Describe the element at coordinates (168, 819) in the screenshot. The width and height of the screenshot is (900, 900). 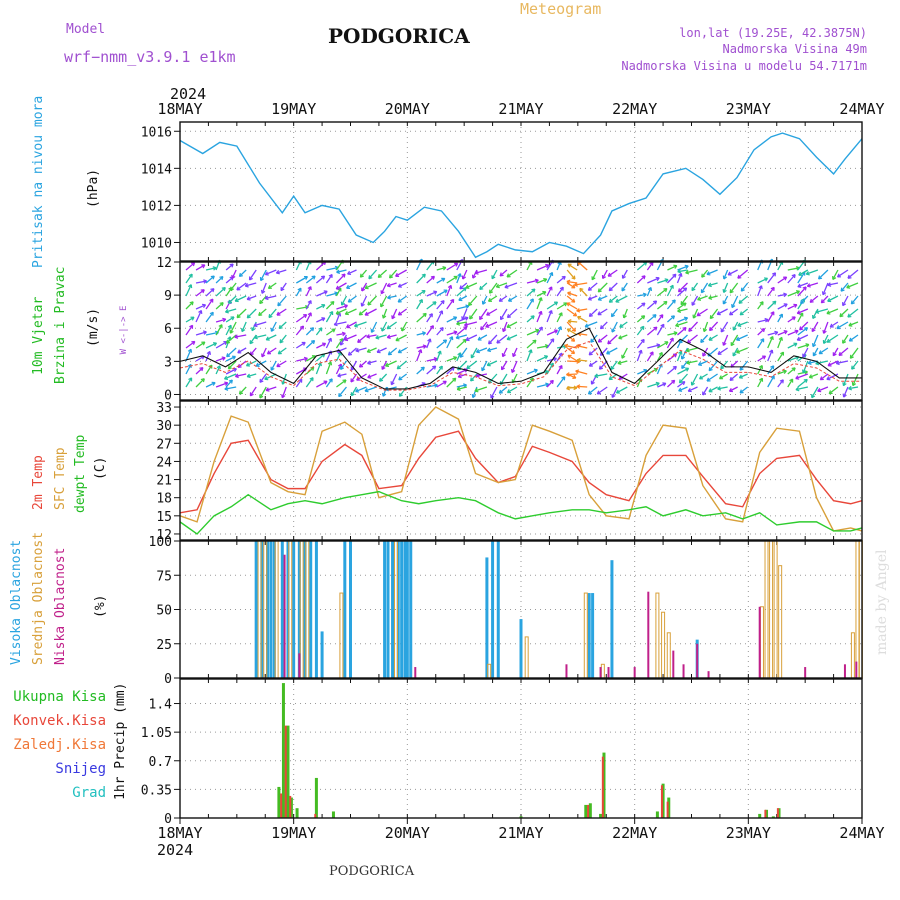
I see `y-tick-label: 0` at that location.